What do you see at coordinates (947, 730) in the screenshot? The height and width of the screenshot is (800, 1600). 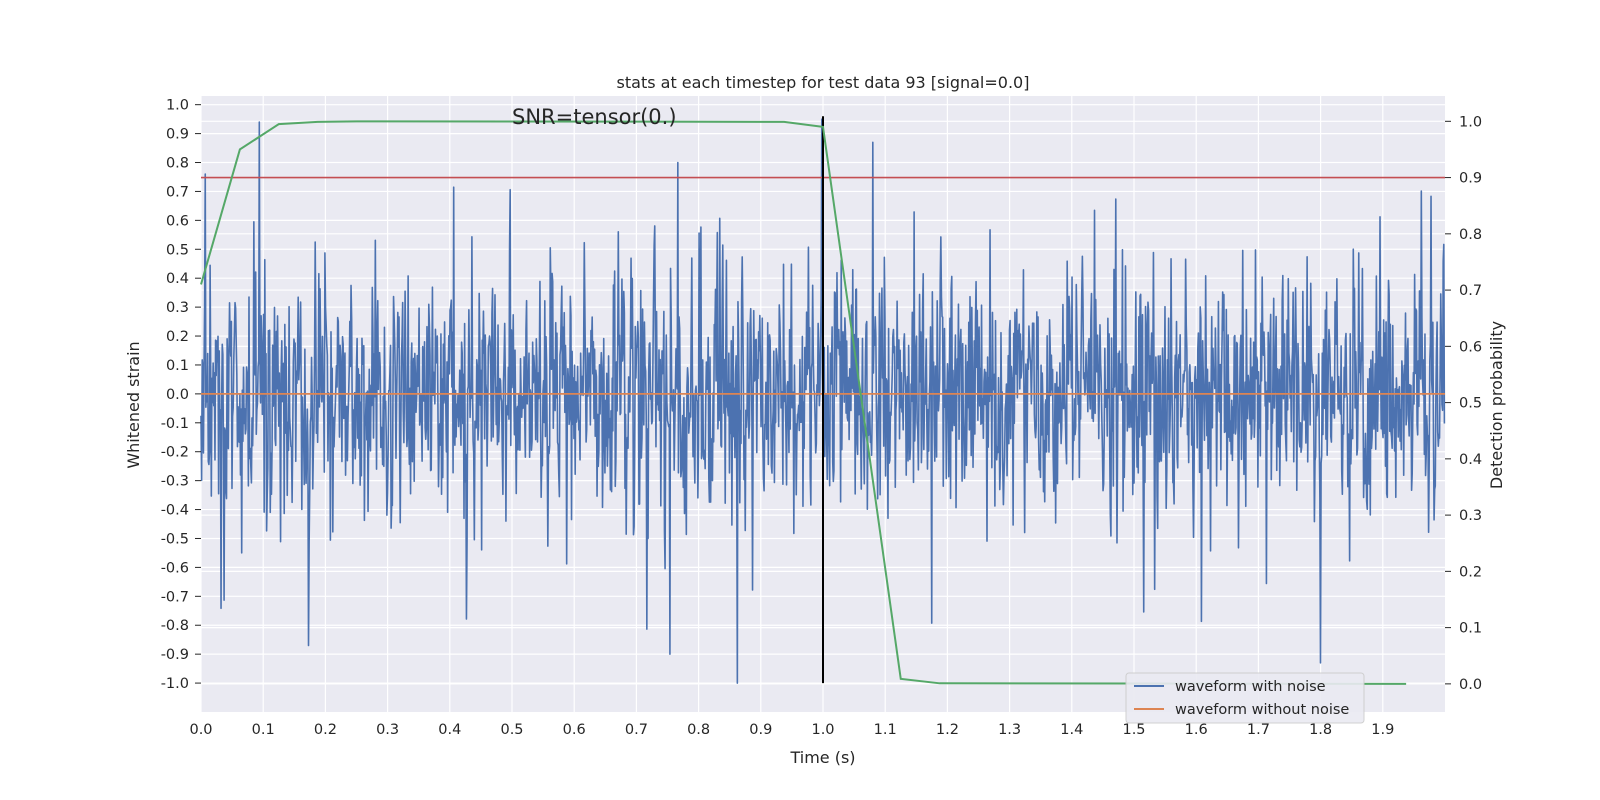 I see `x-tick-label: 1.2` at bounding box center [947, 730].